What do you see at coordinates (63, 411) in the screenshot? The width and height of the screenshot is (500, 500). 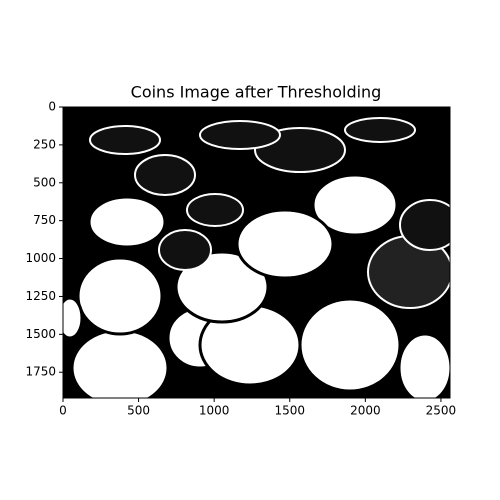 I see `x-tick-label: 0` at bounding box center [63, 411].